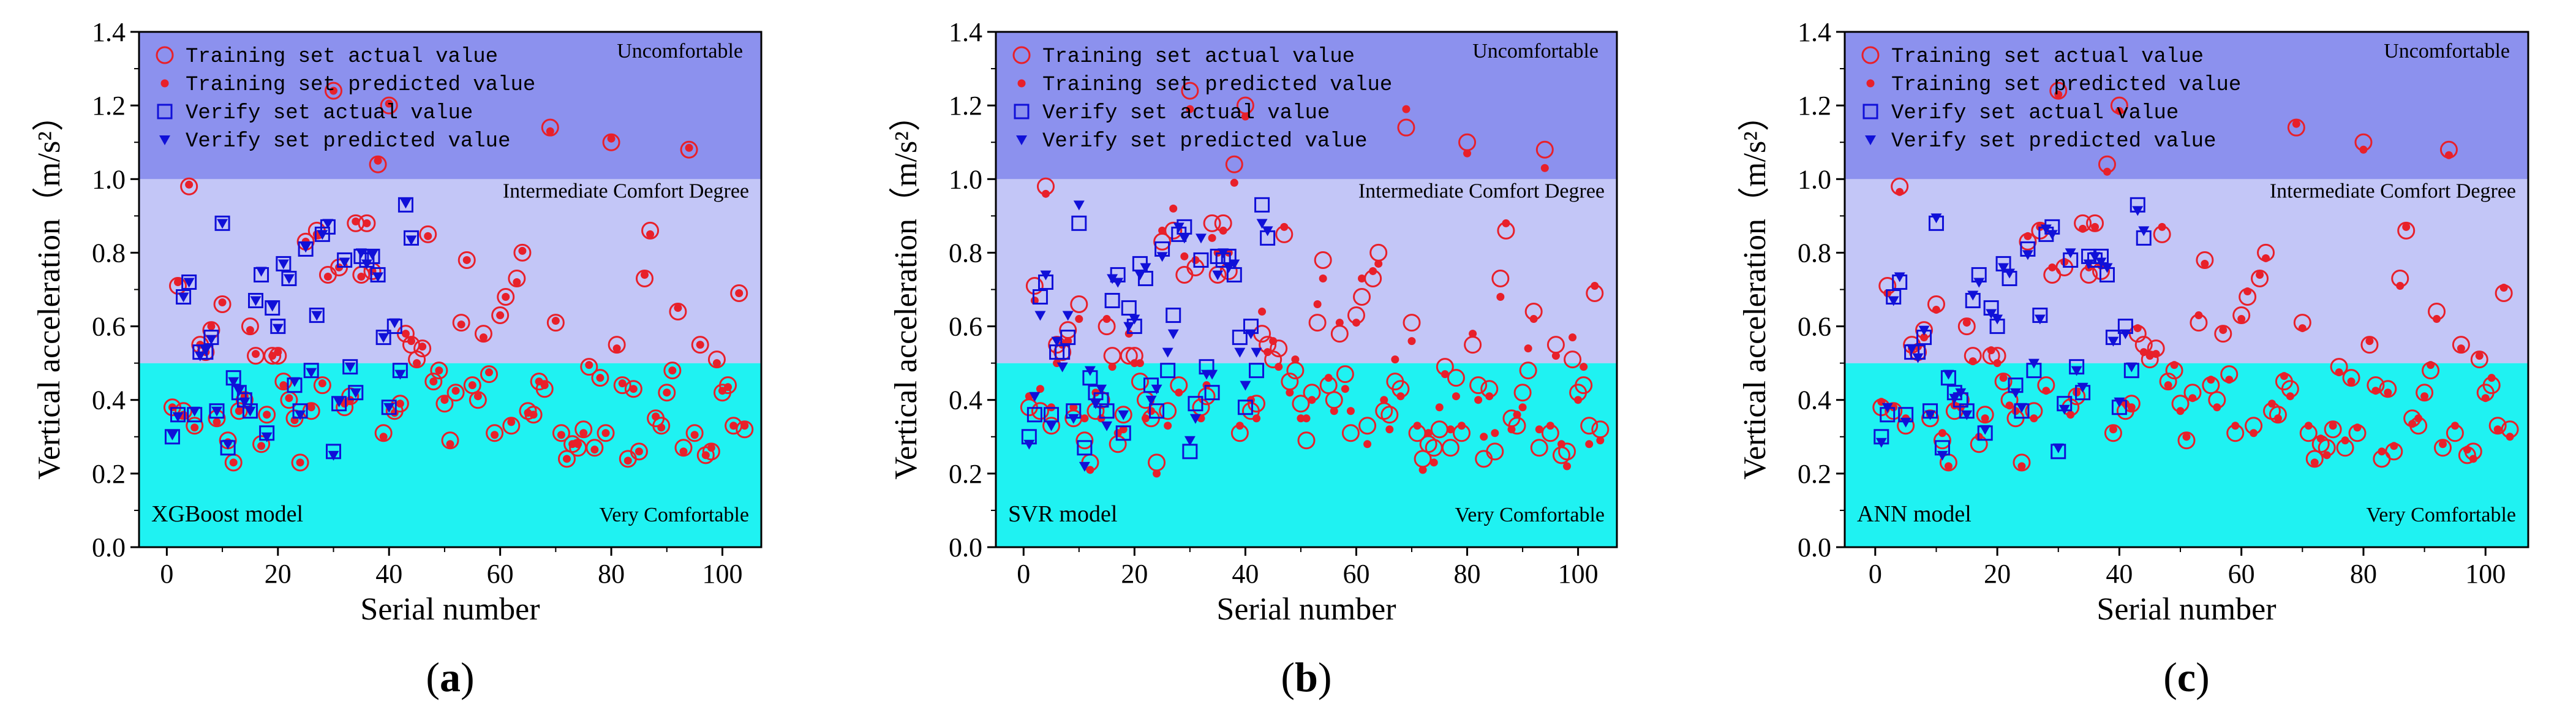 The height and width of the screenshot is (712, 2576). I want to click on y-tick-label: 0.2, so click(109, 474).